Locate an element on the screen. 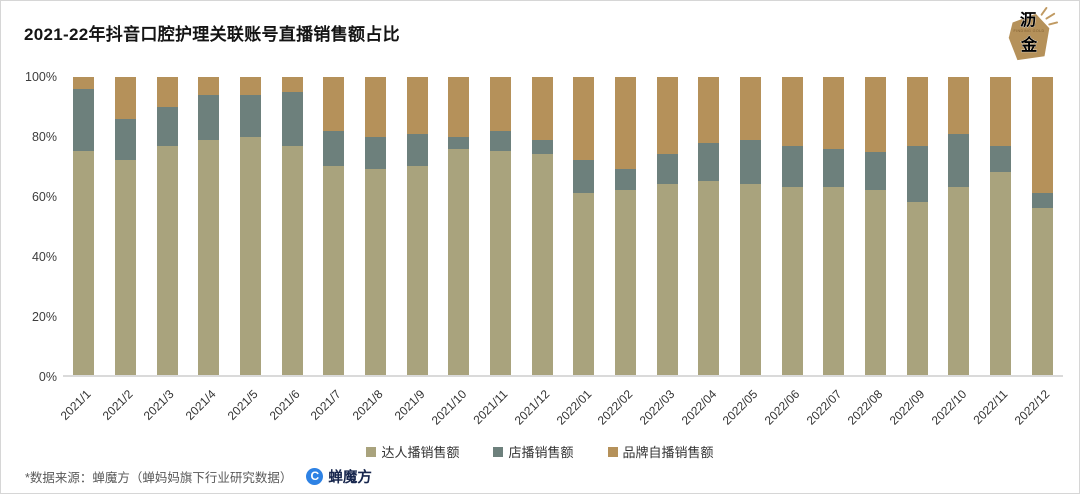  legend: 达人播销售额 店播销售额 品牌自播销售额 is located at coordinates (540, 451).